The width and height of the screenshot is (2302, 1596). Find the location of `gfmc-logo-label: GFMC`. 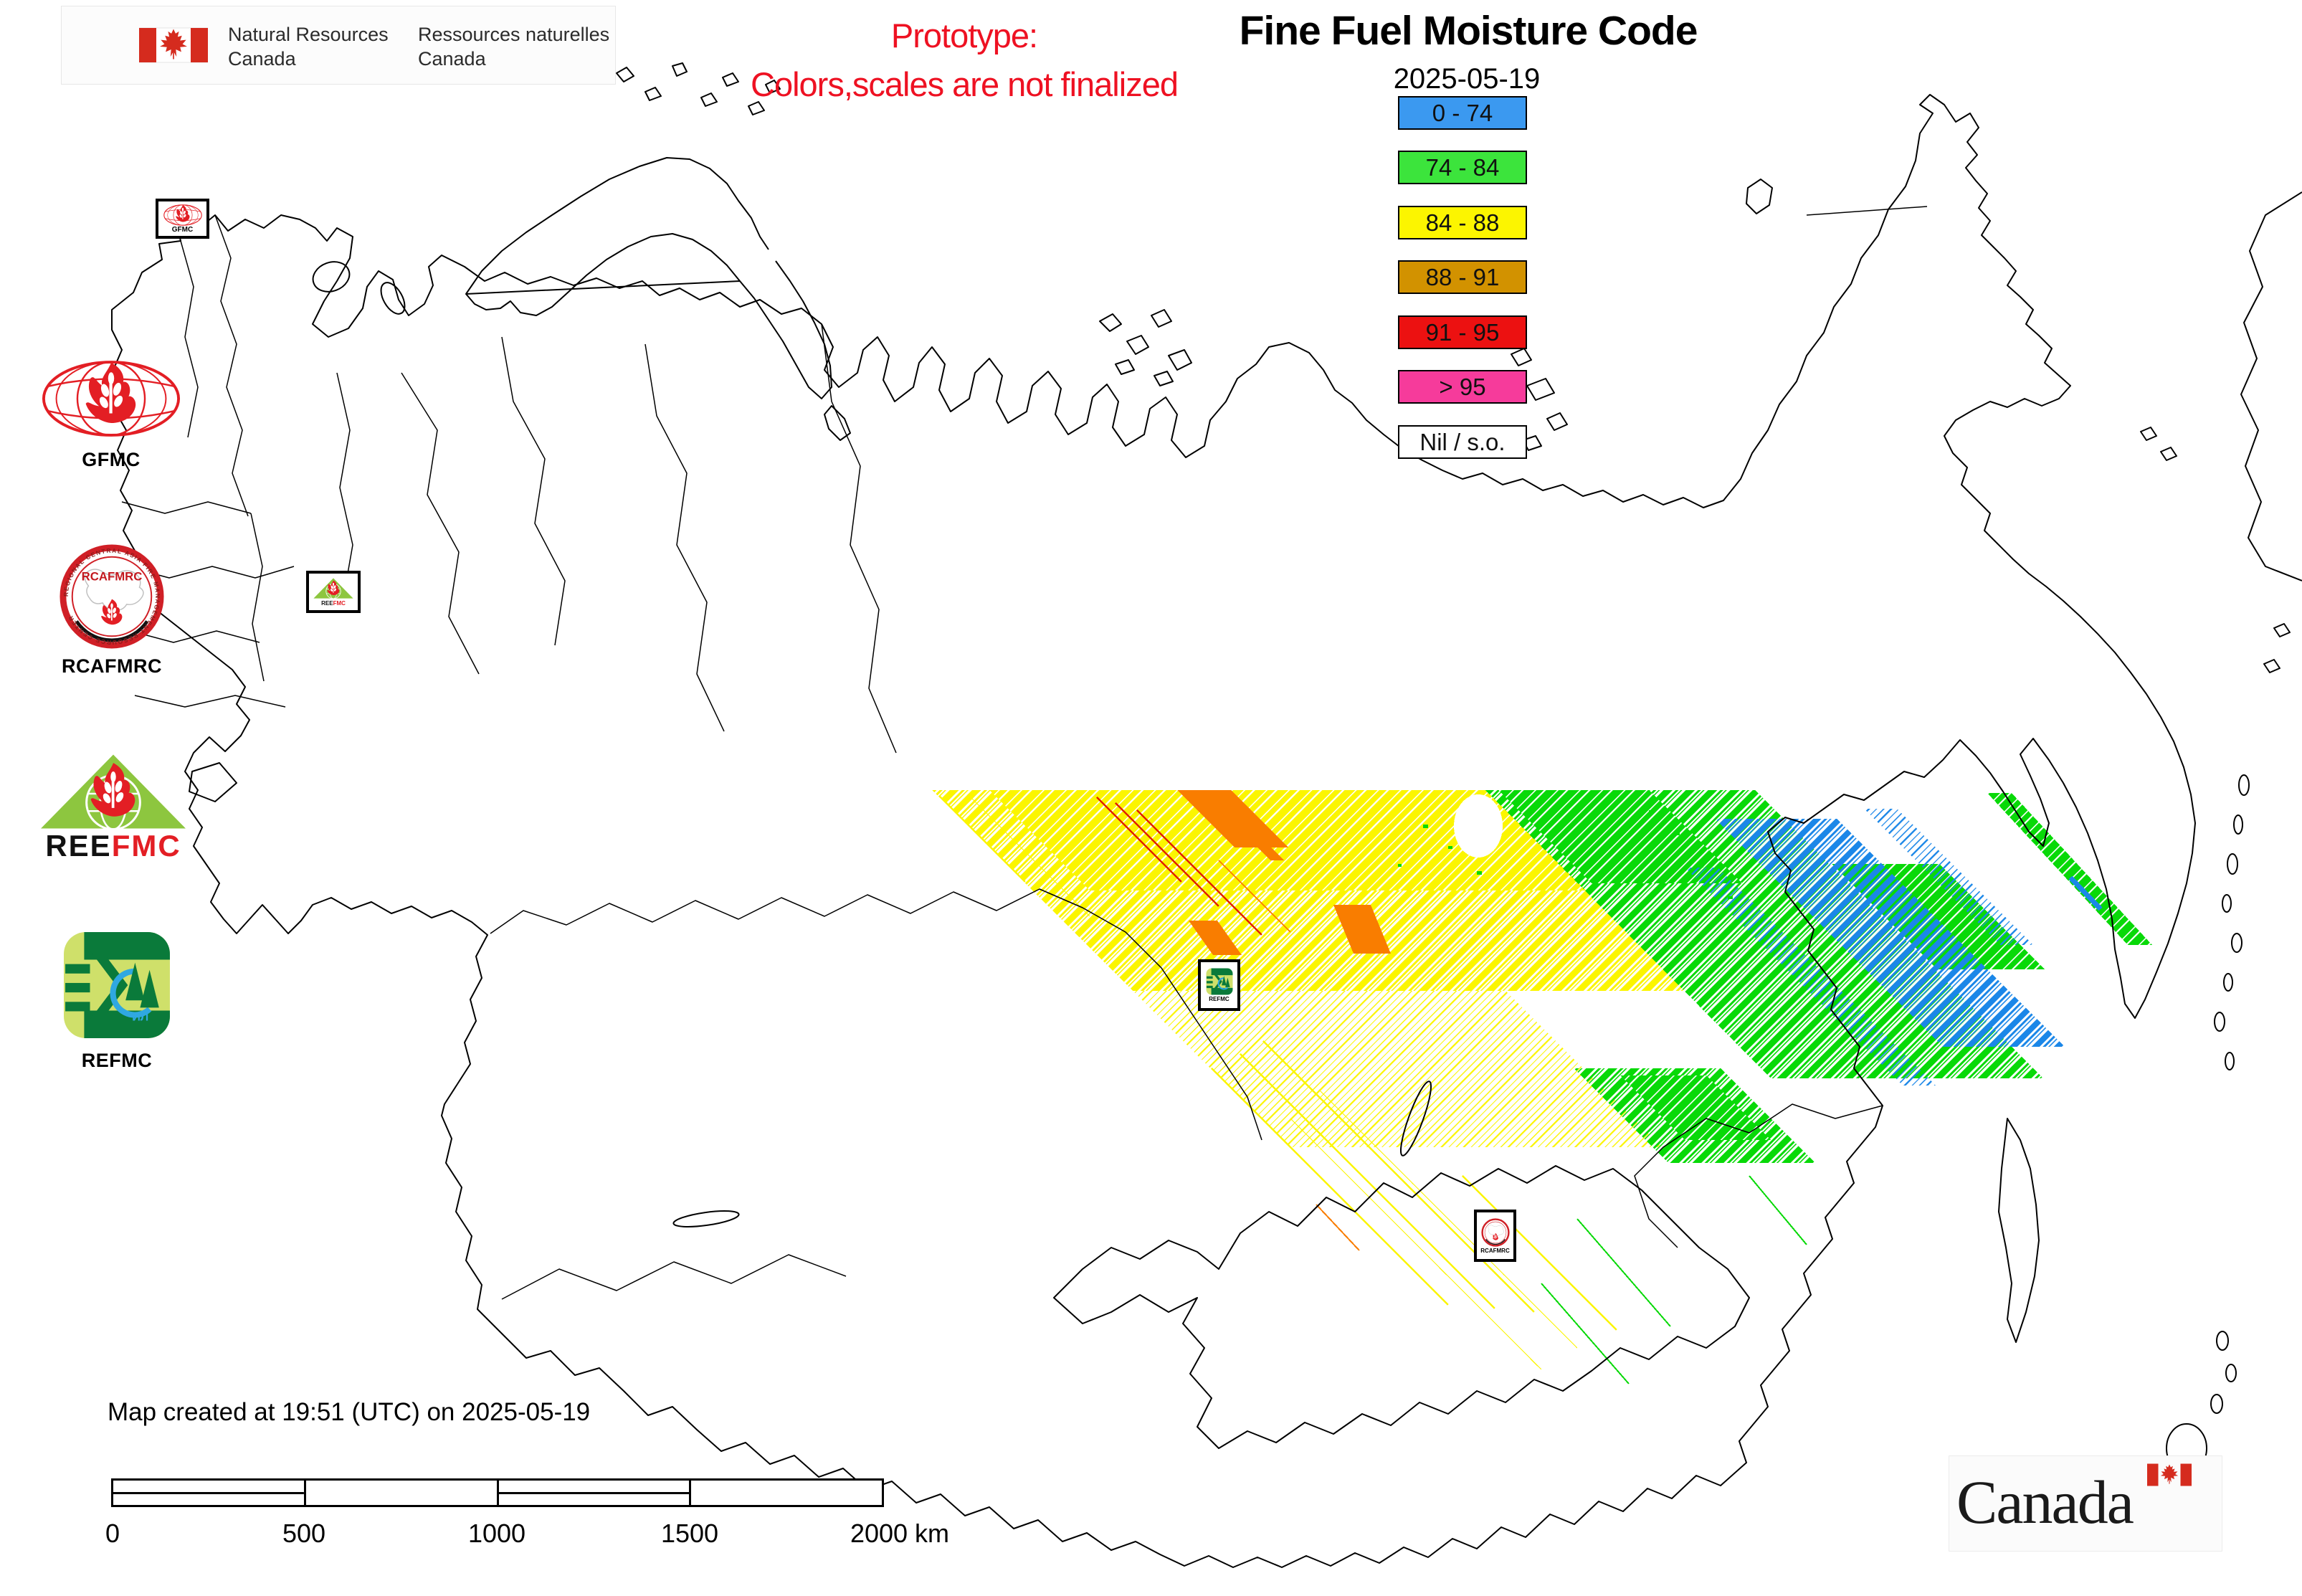

gfmc-logo-label: GFMC is located at coordinates (112, 459).